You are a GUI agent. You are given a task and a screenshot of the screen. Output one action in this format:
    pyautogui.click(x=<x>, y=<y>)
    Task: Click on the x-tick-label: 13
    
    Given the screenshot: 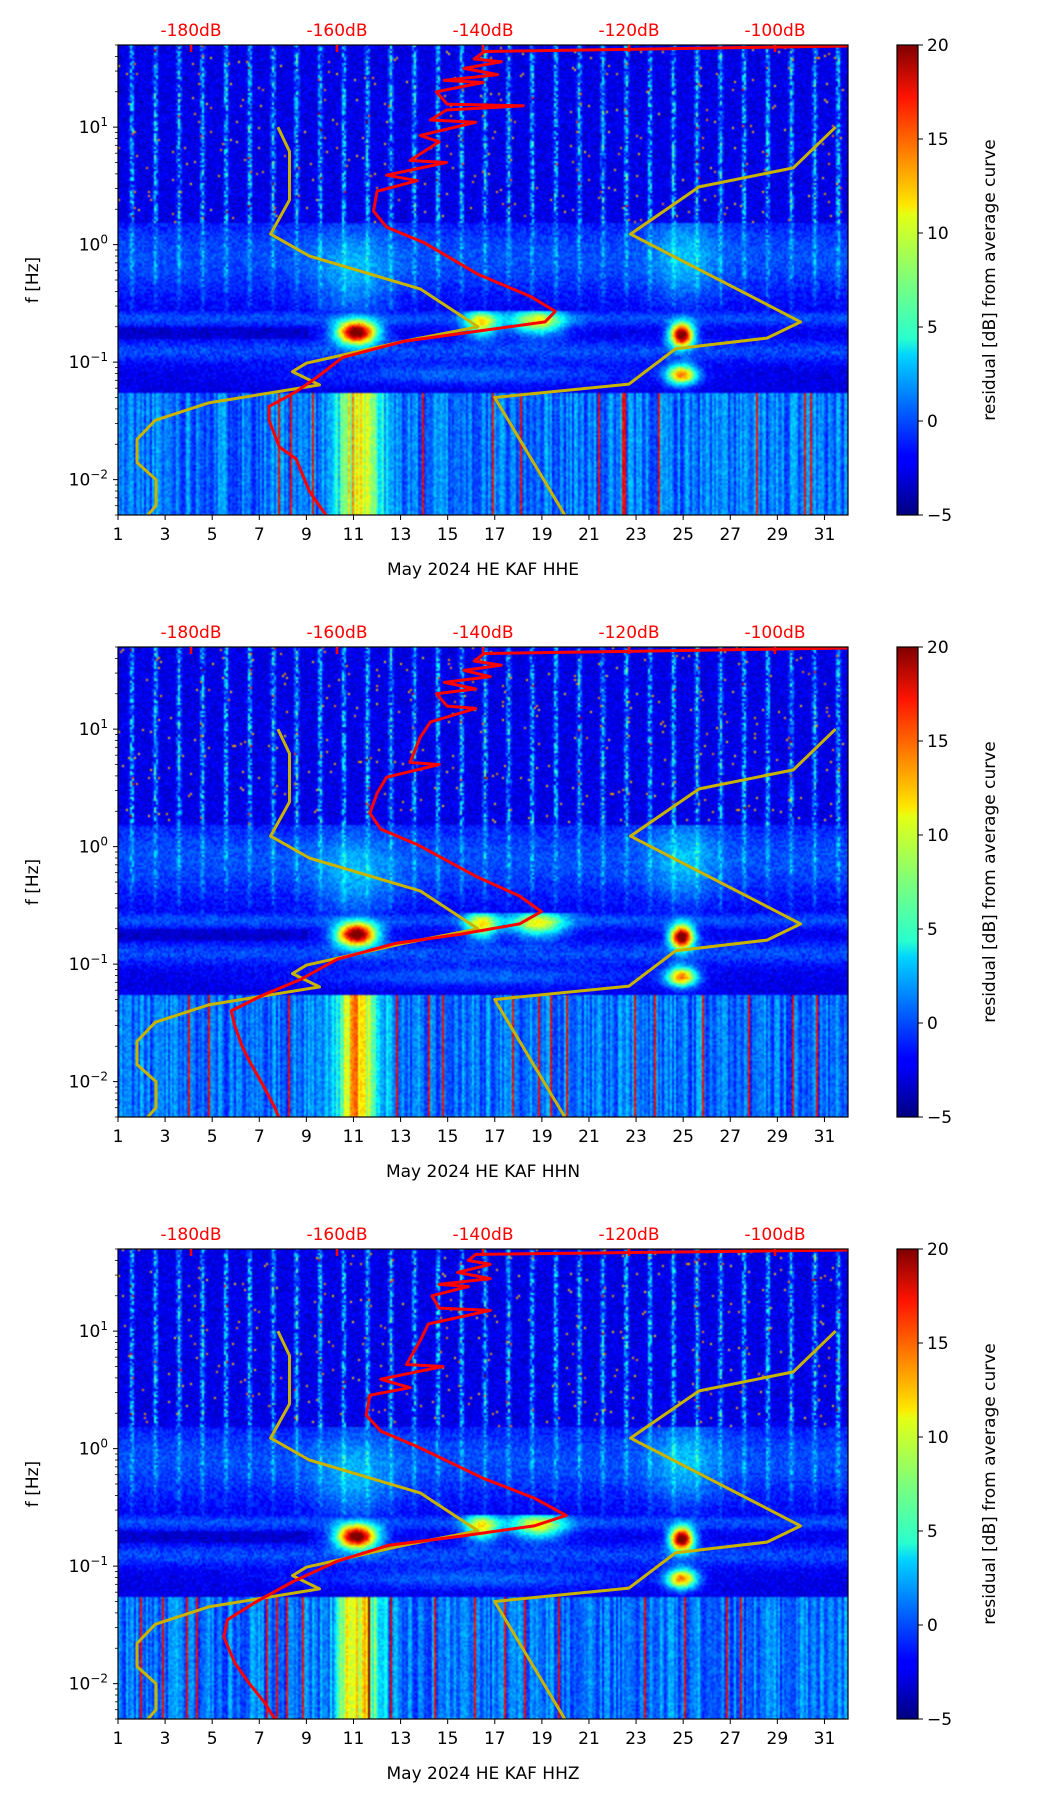 What is the action you would take?
    pyautogui.click(x=401, y=1739)
    